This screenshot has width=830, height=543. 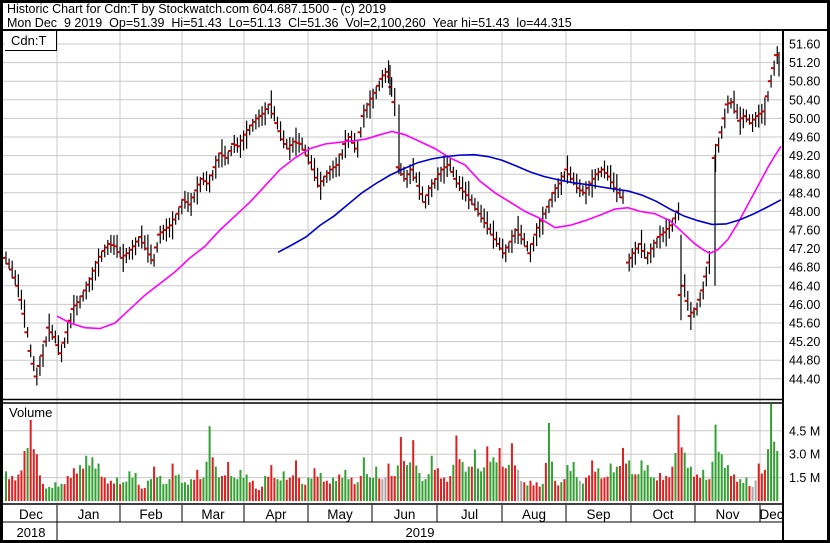 I want to click on price-axis-tick-label: 51.60, so click(x=804, y=45).